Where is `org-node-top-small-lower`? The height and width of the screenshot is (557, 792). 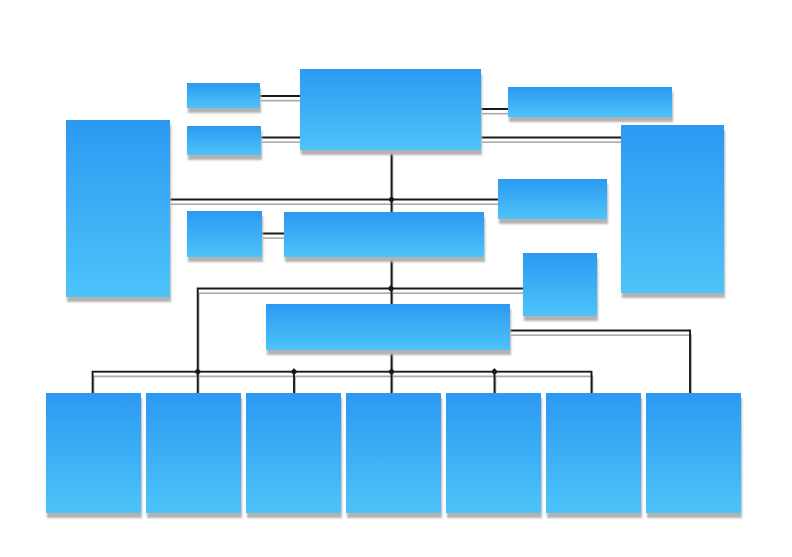 org-node-top-small-lower is located at coordinates (224, 140).